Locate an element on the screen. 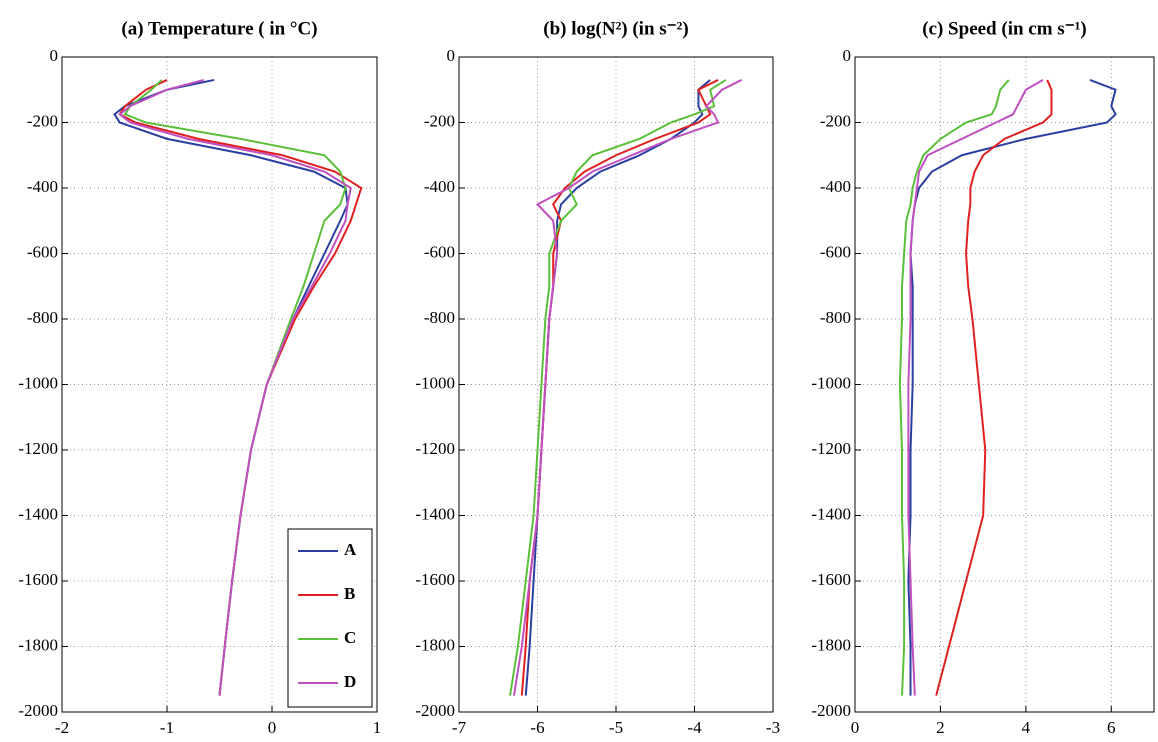  legend-label: D is located at coordinates (350, 681).